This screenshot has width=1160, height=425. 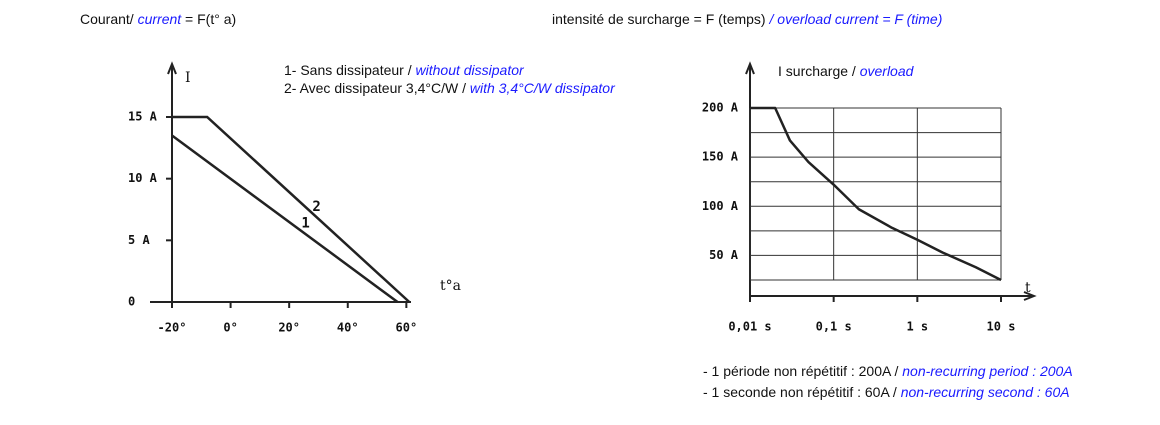 What do you see at coordinates (109, 19) in the screenshot?
I see `chart-title-part: Courant/` at bounding box center [109, 19].